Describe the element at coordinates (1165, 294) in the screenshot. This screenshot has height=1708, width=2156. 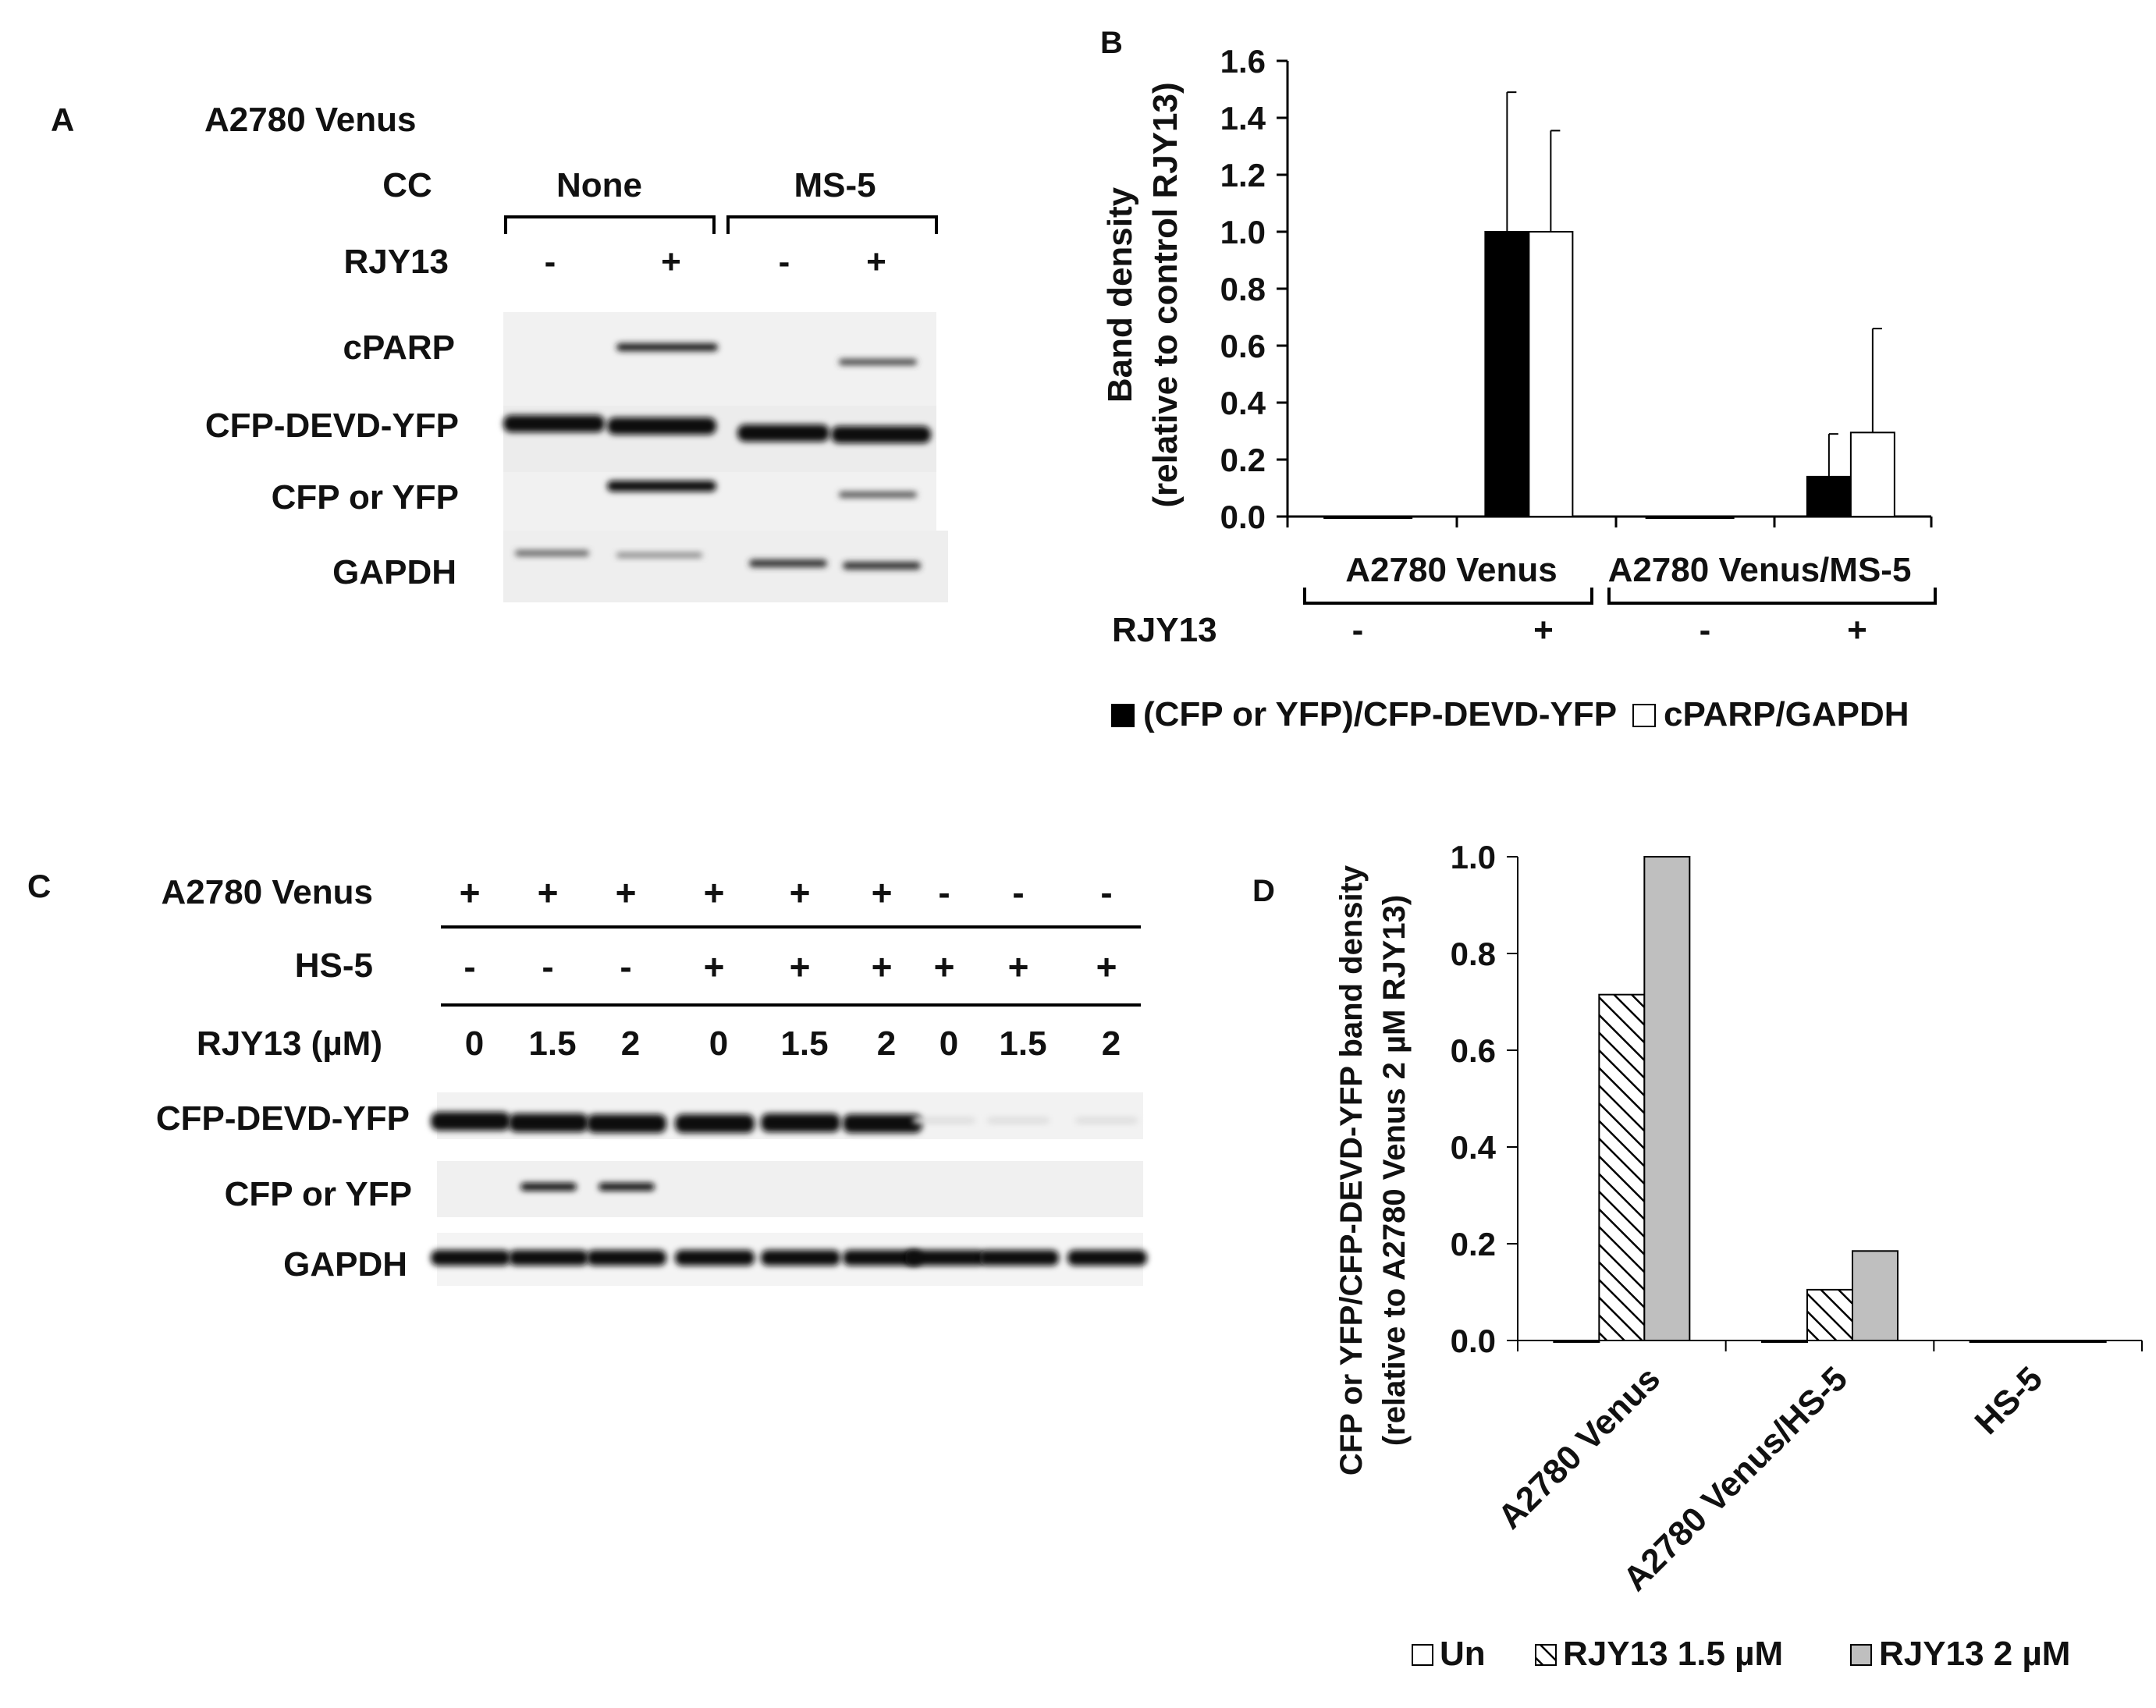
I see `panel-b-ylabel: (relative to control RJY13)` at that location.